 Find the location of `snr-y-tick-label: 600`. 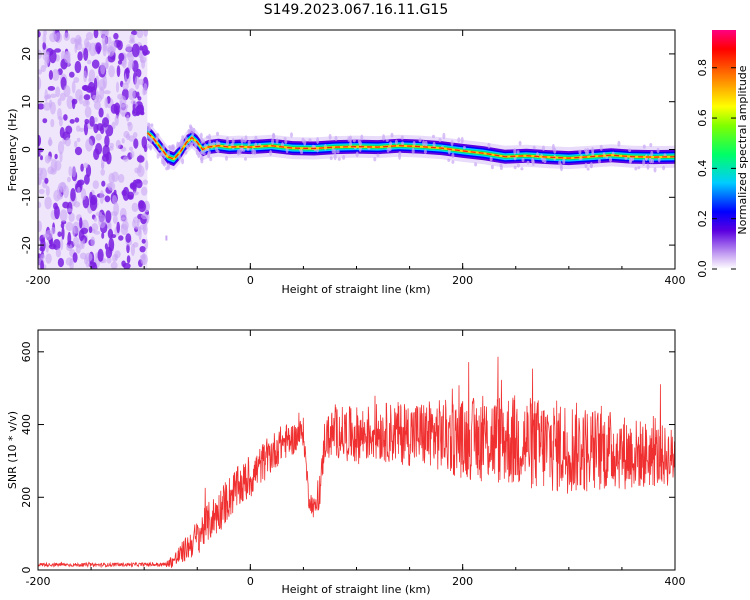

snr-y-tick-label: 600 is located at coordinates (26, 351).